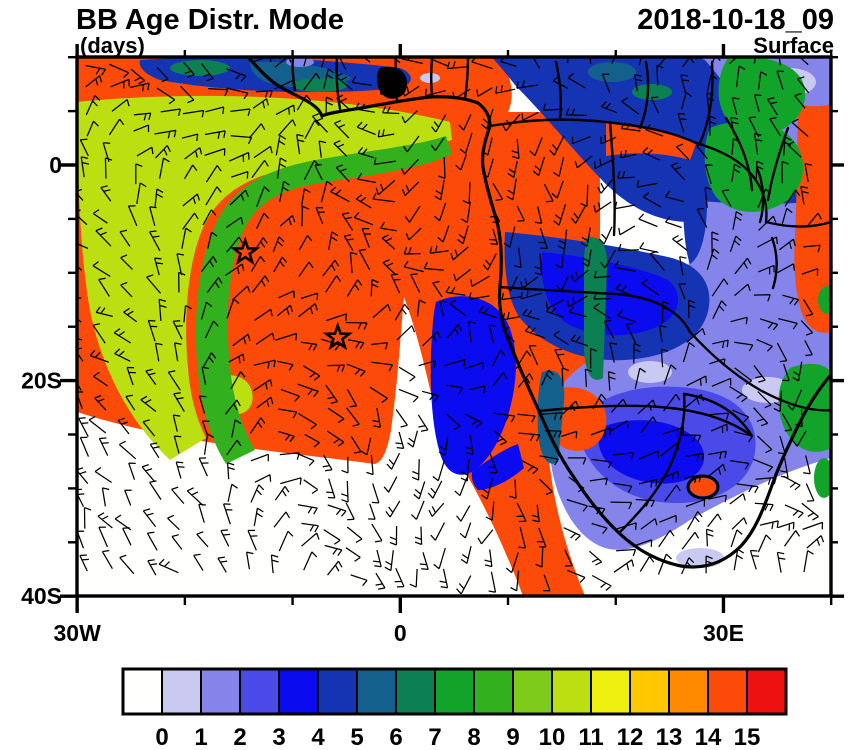 The height and width of the screenshot is (750, 850). I want to click on colorbar-tick-label: 11, so click(590, 737).